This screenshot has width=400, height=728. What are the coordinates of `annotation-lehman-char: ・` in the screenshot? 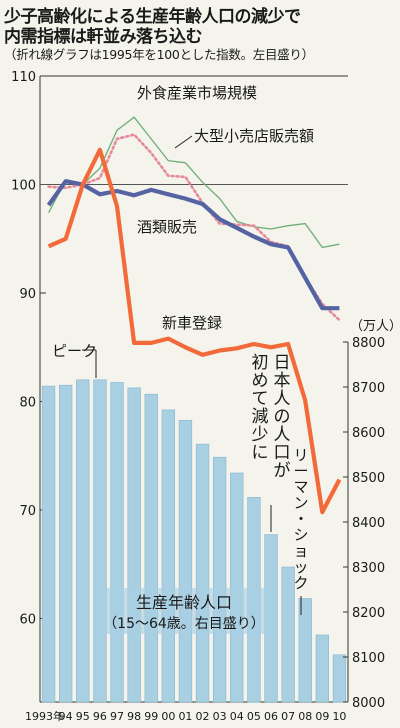 It's located at (300, 519).